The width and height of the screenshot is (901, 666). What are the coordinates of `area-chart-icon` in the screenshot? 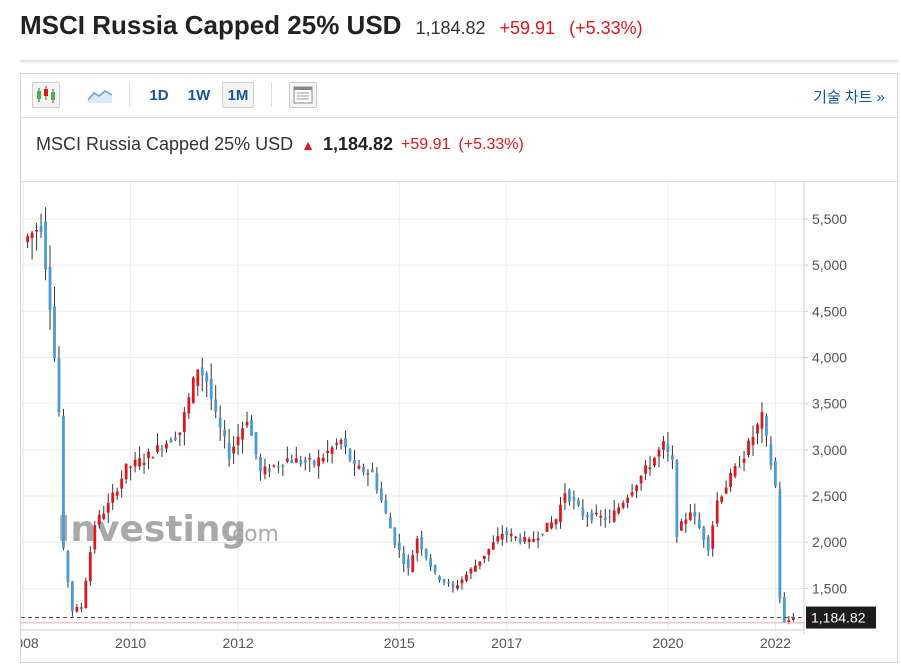 It's located at (100, 96).